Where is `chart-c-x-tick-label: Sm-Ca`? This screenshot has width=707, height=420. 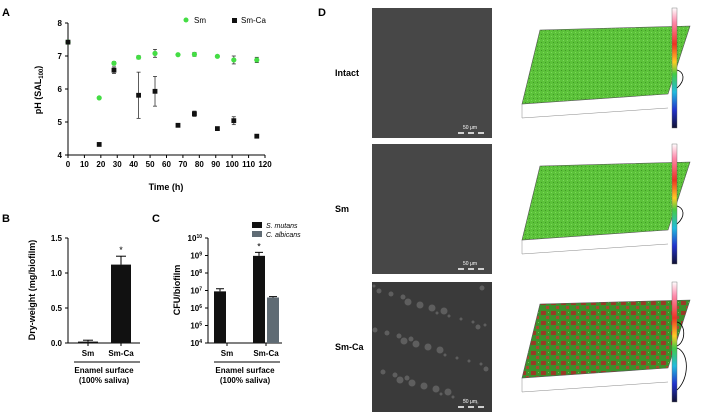 chart-c-x-tick-label: Sm-Ca is located at coordinates (266, 353).